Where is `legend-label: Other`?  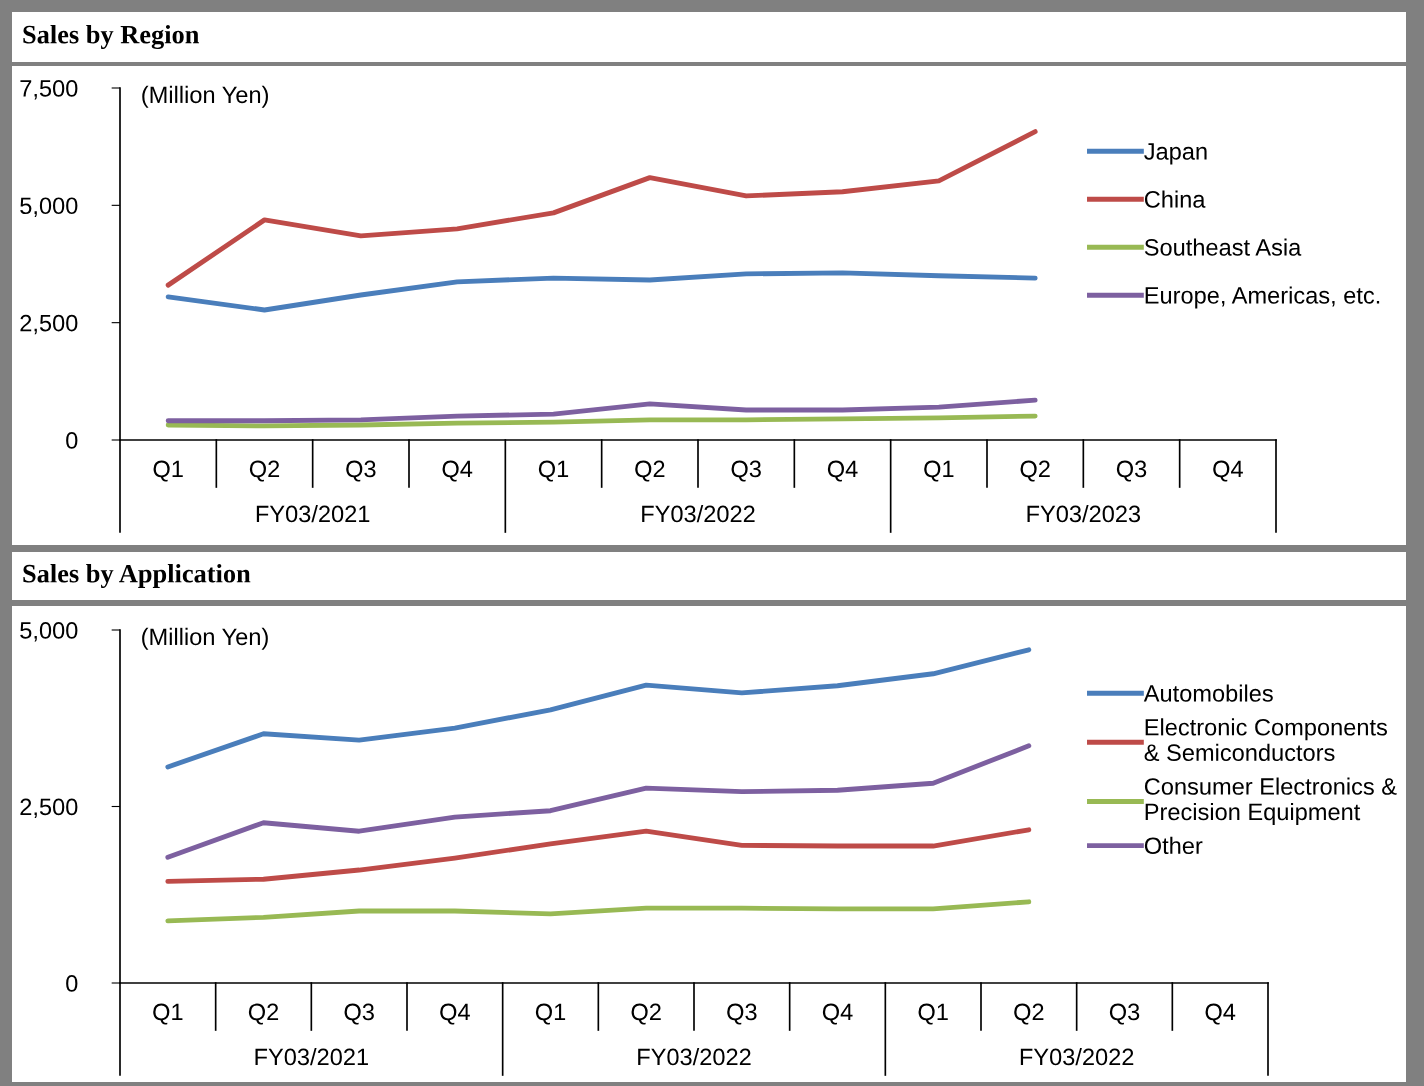
legend-label: Other is located at coordinates (1173, 845).